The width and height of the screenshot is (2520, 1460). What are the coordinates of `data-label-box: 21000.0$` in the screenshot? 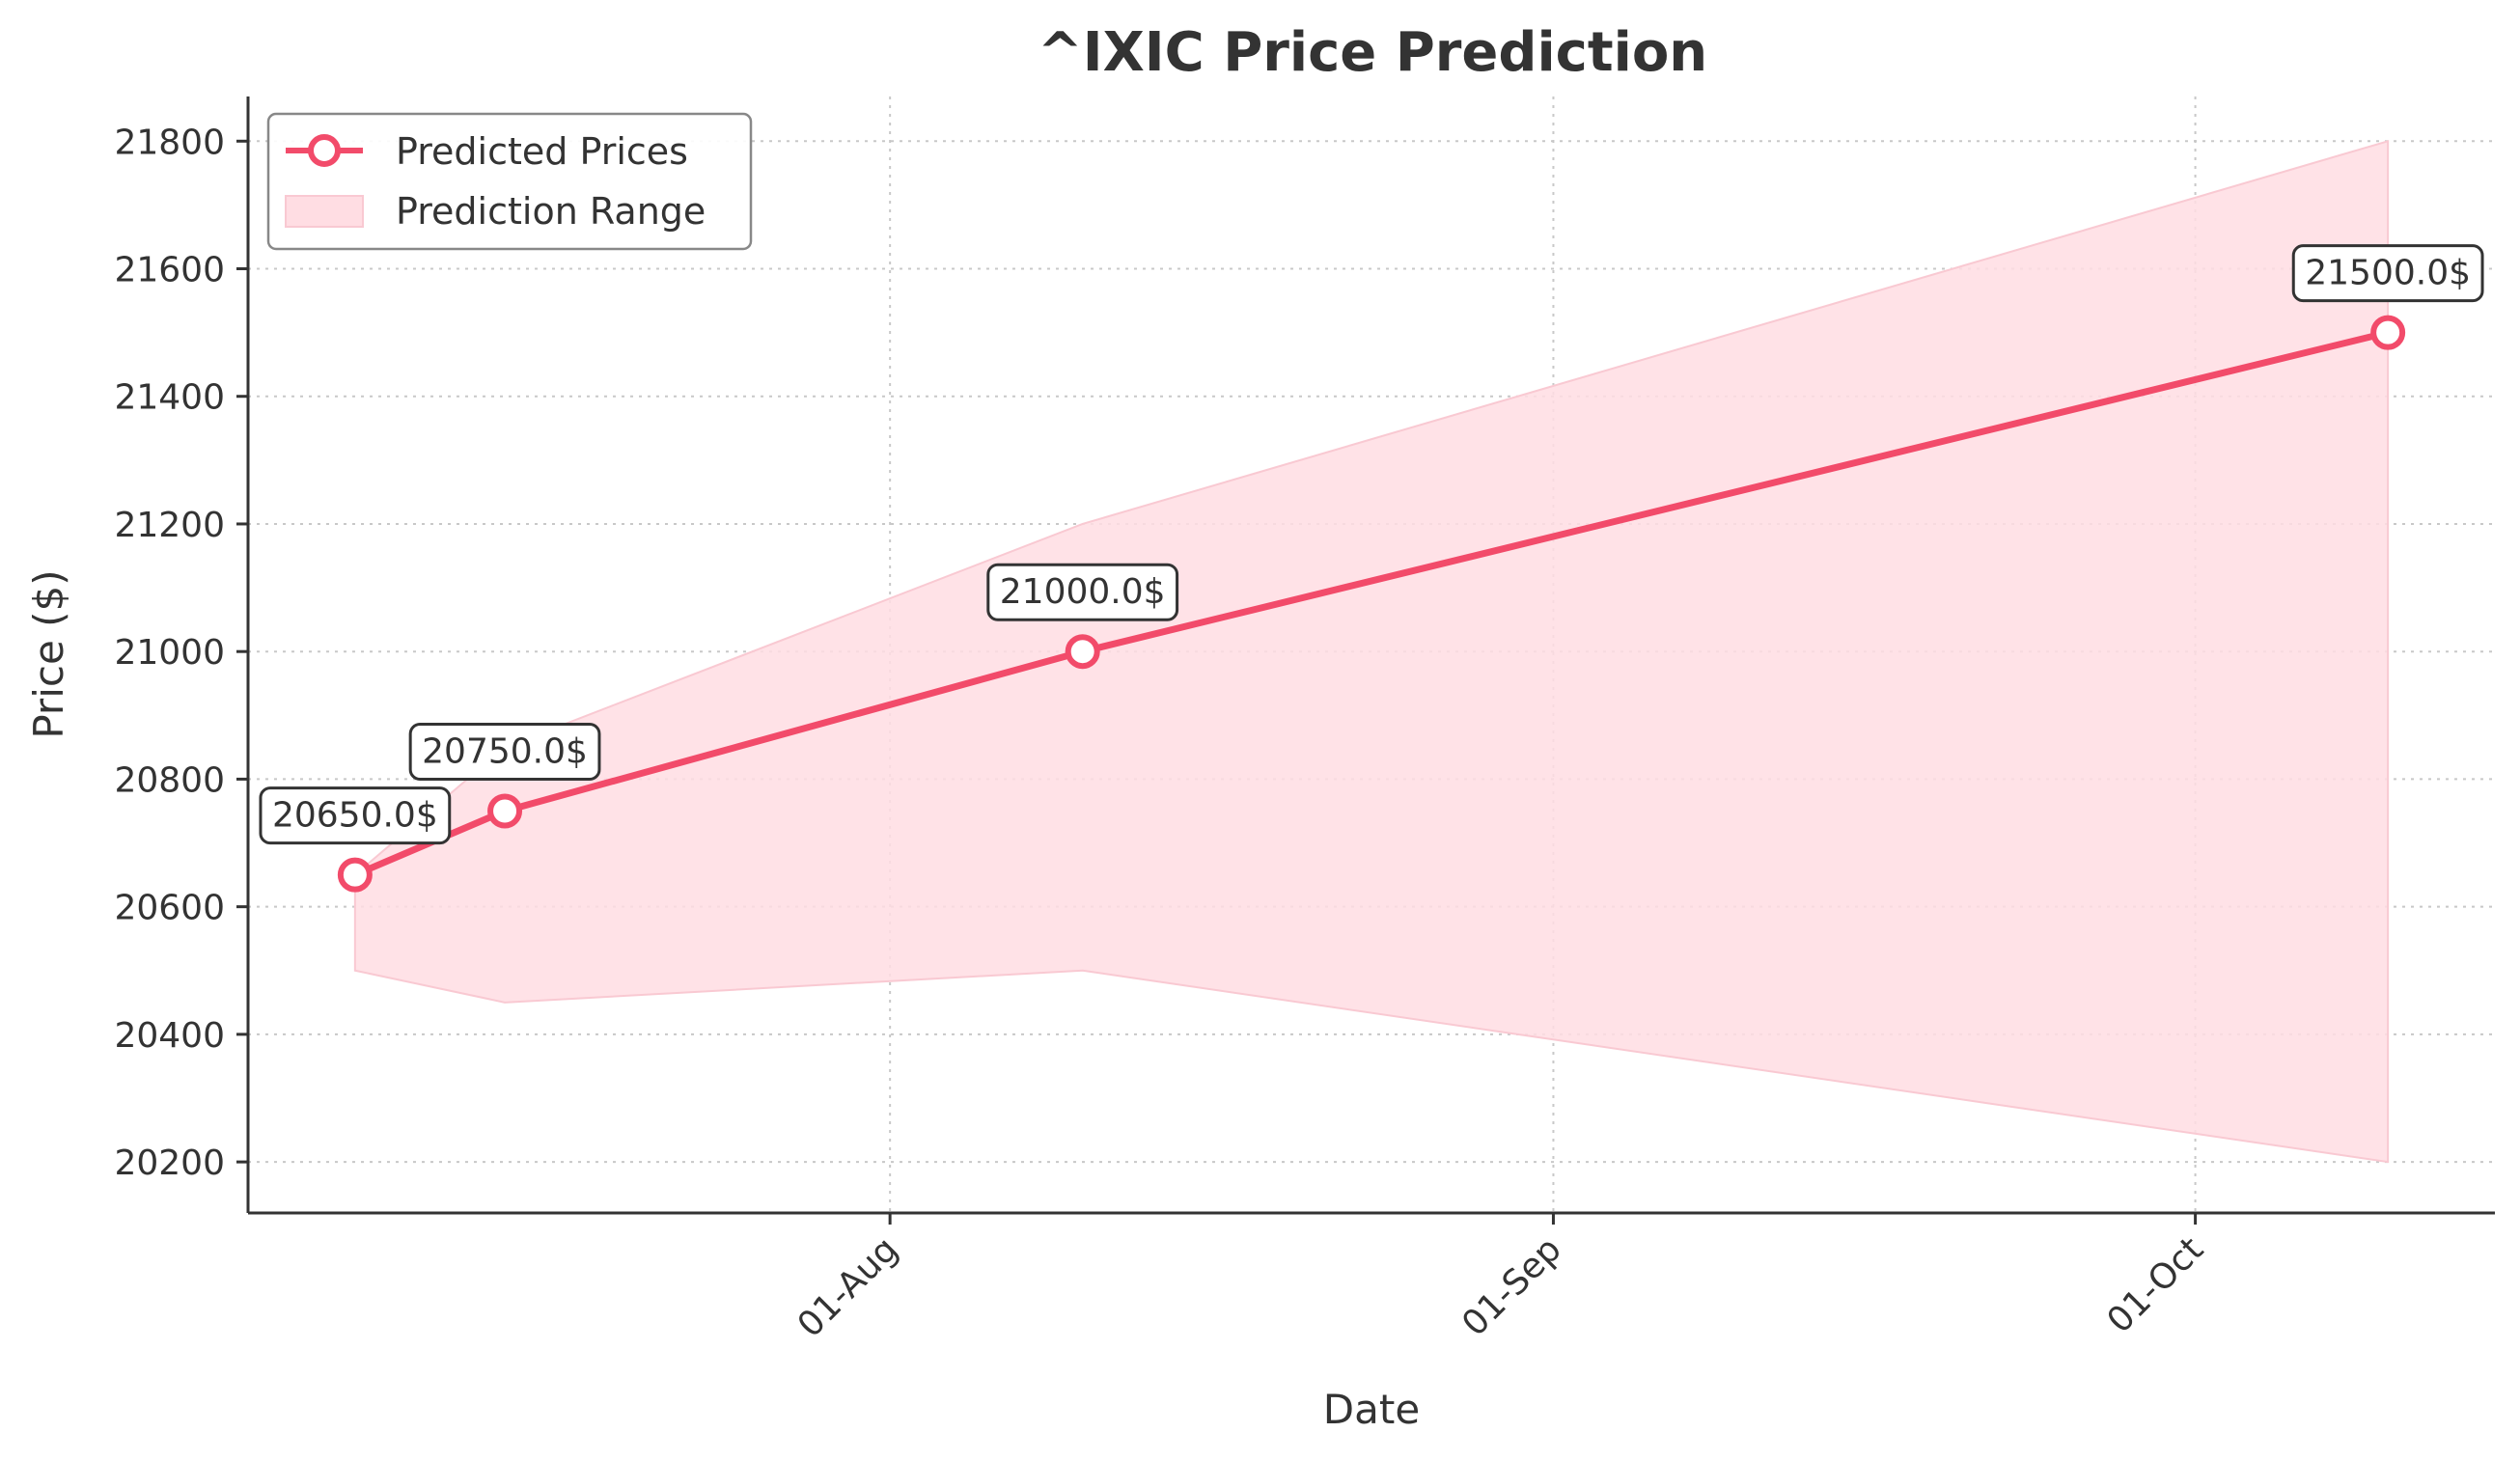 It's located at (1082, 592).